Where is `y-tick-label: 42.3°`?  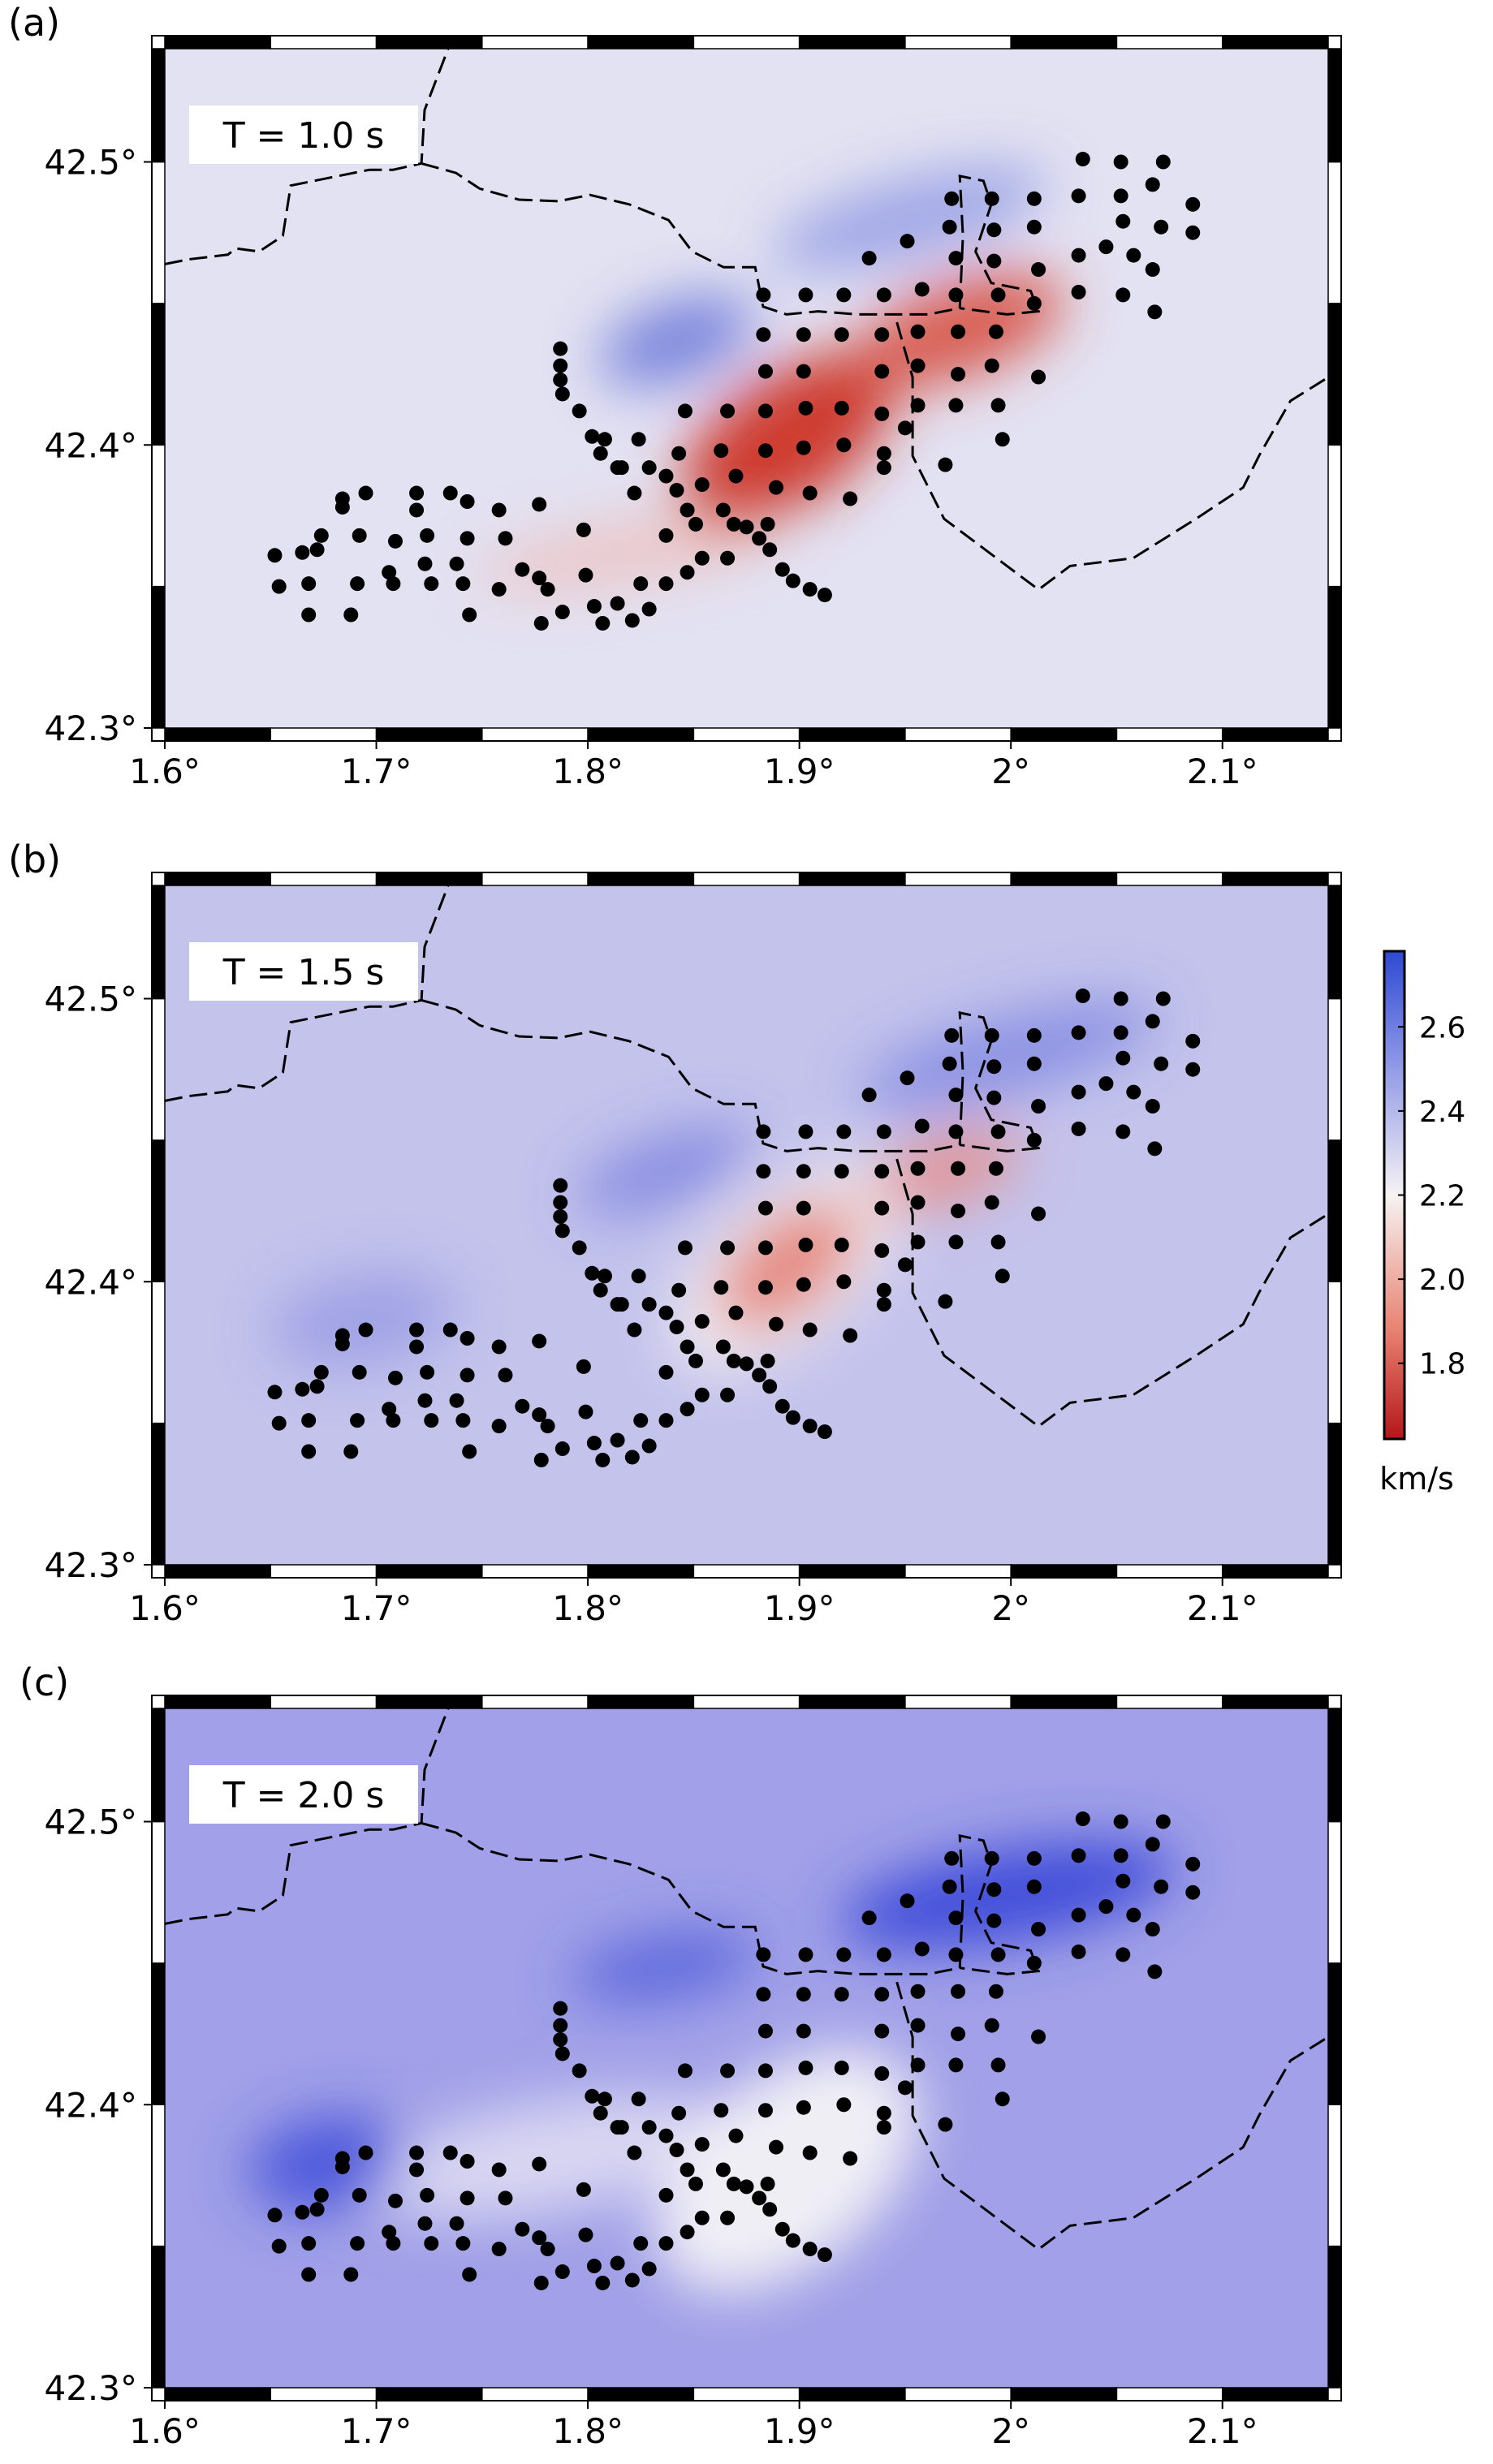
y-tick-label: 42.3° is located at coordinates (90, 2388).